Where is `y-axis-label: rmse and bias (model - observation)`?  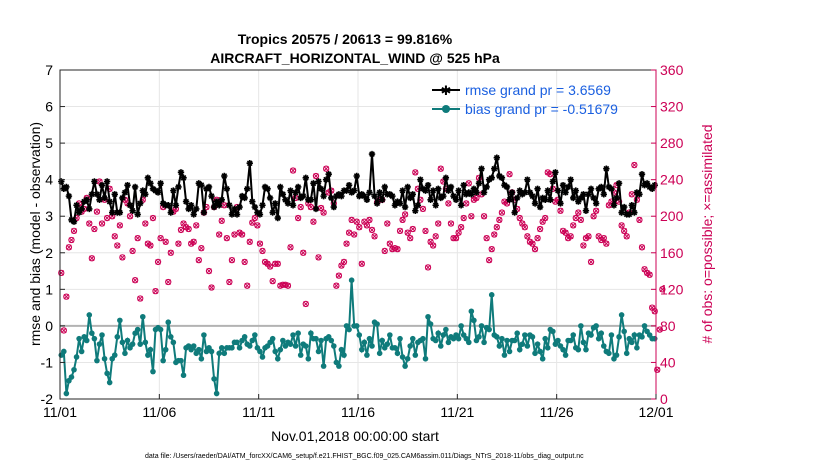
y-axis-label: rmse and bias (model - observation) is located at coordinates (35, 234).